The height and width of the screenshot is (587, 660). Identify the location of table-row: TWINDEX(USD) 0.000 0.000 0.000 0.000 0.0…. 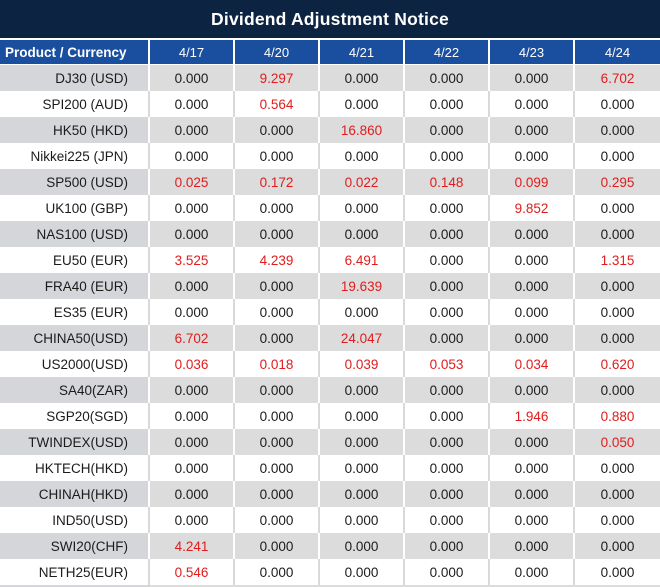
(330, 442).